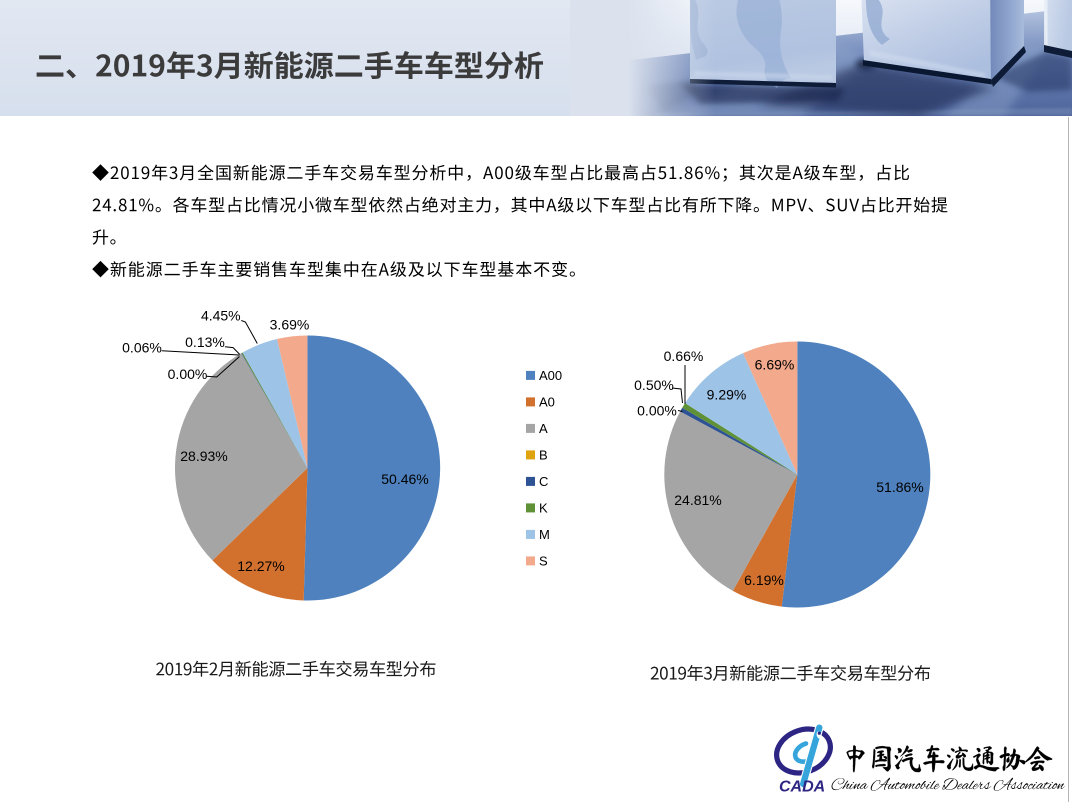  What do you see at coordinates (290, 325) in the screenshot?
I see `svg-text: 3.69%` at bounding box center [290, 325].